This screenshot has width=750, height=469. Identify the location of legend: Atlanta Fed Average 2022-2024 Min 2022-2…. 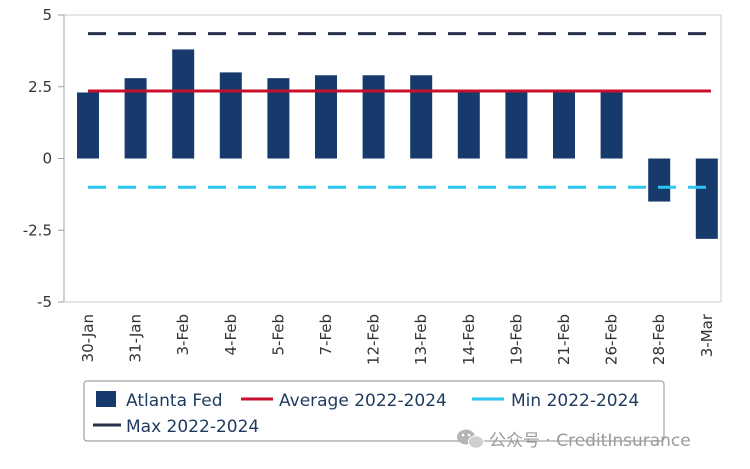
(374, 411).